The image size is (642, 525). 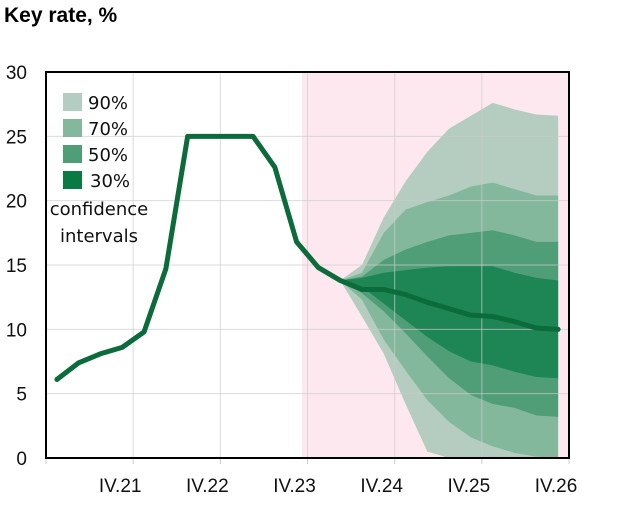 What do you see at coordinates (207, 486) in the screenshot?
I see `x-tick-label: IV.22` at bounding box center [207, 486].